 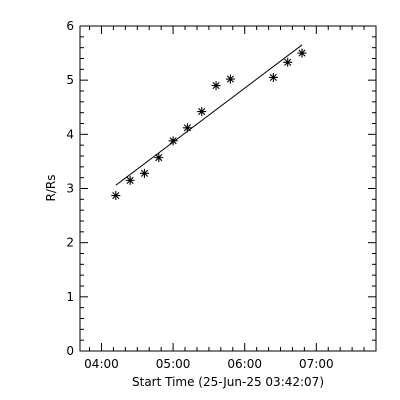 What do you see at coordinates (101, 364) in the screenshot?
I see `x-tick-label: 04:00` at bounding box center [101, 364].